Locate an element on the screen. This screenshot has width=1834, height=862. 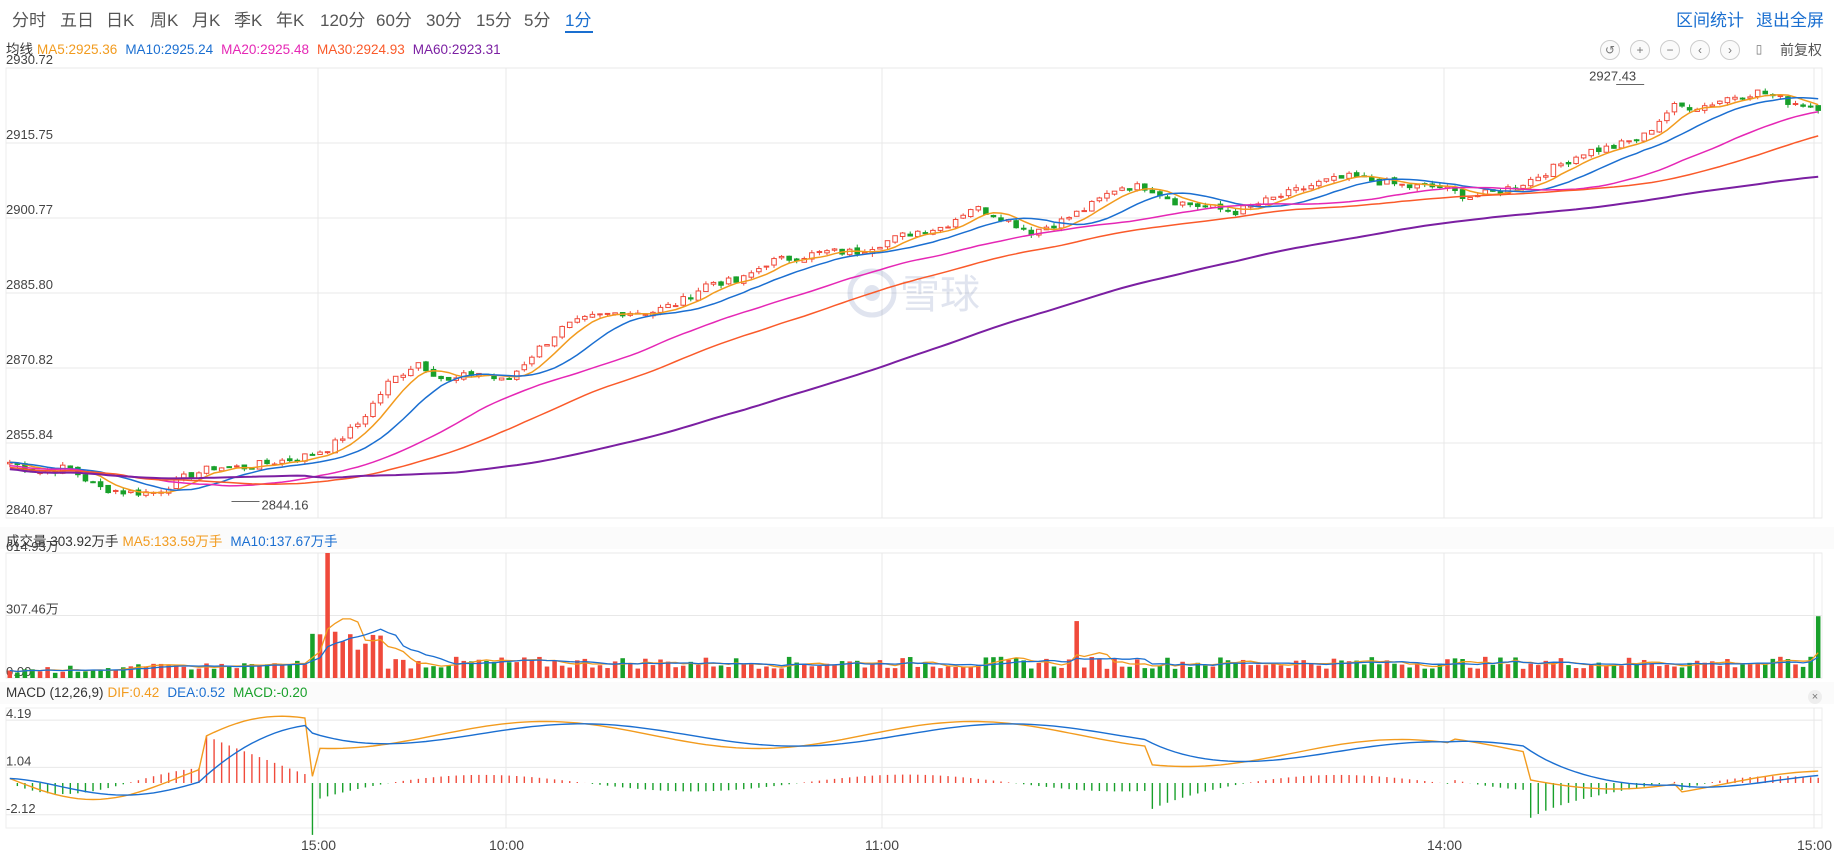
interval-stats-link: 区间统计 is located at coordinates (1710, 20).